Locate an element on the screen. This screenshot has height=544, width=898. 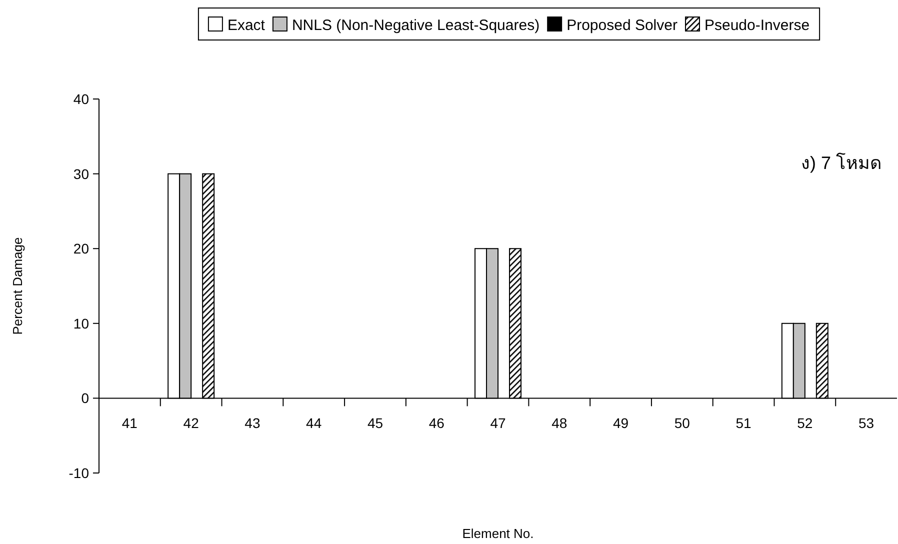
x-tick-label: 49 is located at coordinates (620, 423).